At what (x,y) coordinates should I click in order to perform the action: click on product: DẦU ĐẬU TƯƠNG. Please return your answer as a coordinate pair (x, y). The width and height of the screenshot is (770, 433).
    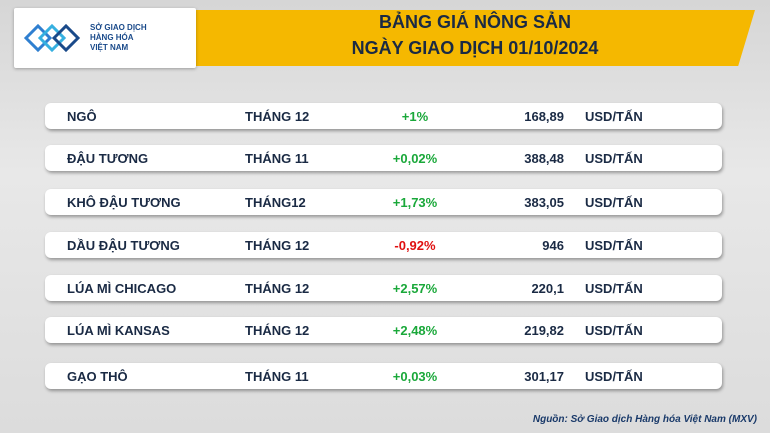
    Looking at the image, I should click on (123, 245).